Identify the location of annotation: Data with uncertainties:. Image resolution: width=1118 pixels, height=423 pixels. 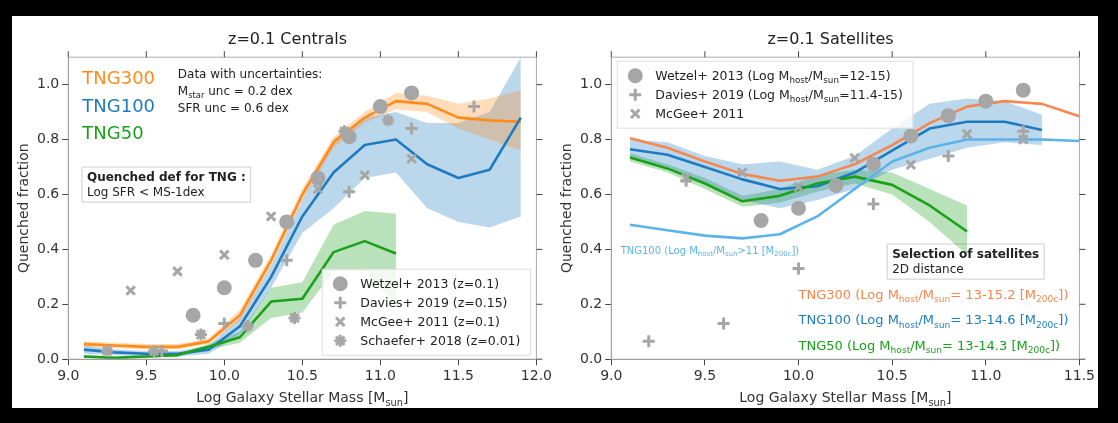
(250, 74).